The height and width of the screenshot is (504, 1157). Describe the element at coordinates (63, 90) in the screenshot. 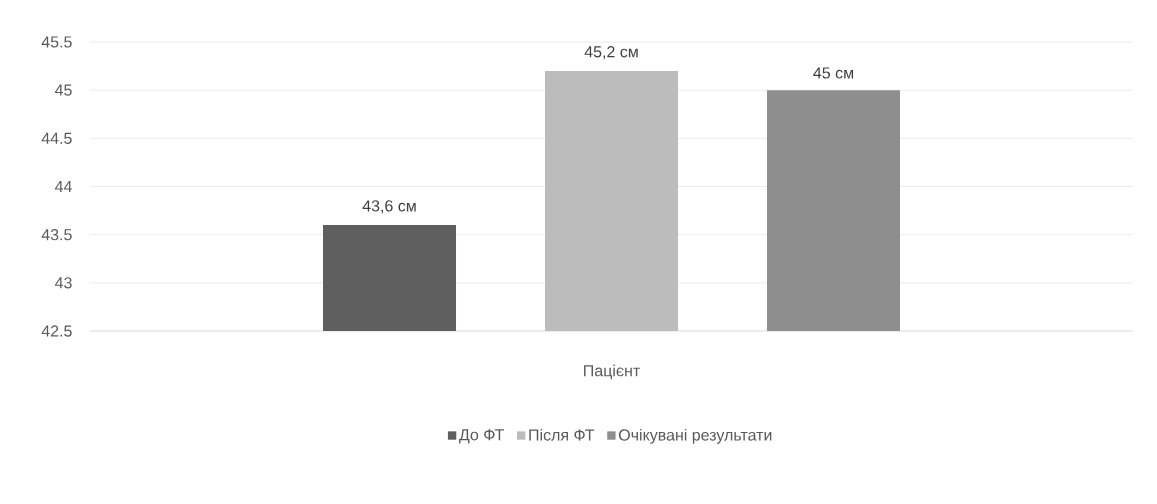

I see `y-tick-label: 45` at that location.